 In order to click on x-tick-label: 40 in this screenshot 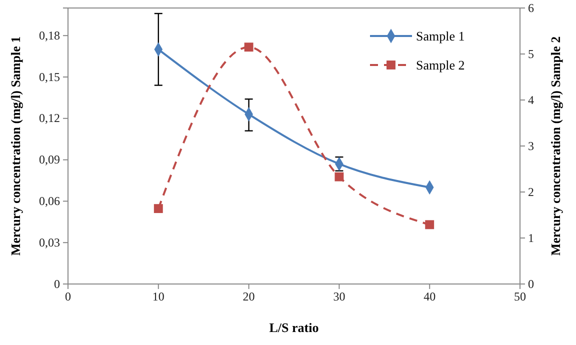, I will do `click(430, 297)`.